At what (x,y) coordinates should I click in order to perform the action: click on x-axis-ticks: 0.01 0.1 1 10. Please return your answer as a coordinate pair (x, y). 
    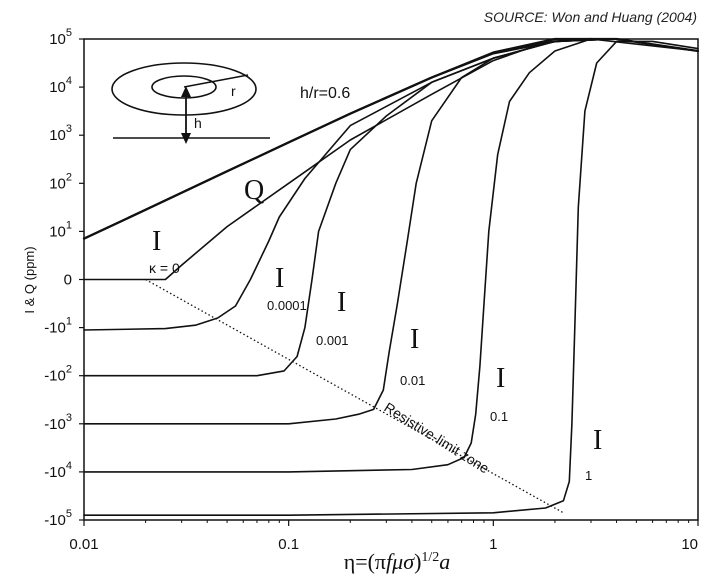
    Looking at the image, I should click on (384, 536).